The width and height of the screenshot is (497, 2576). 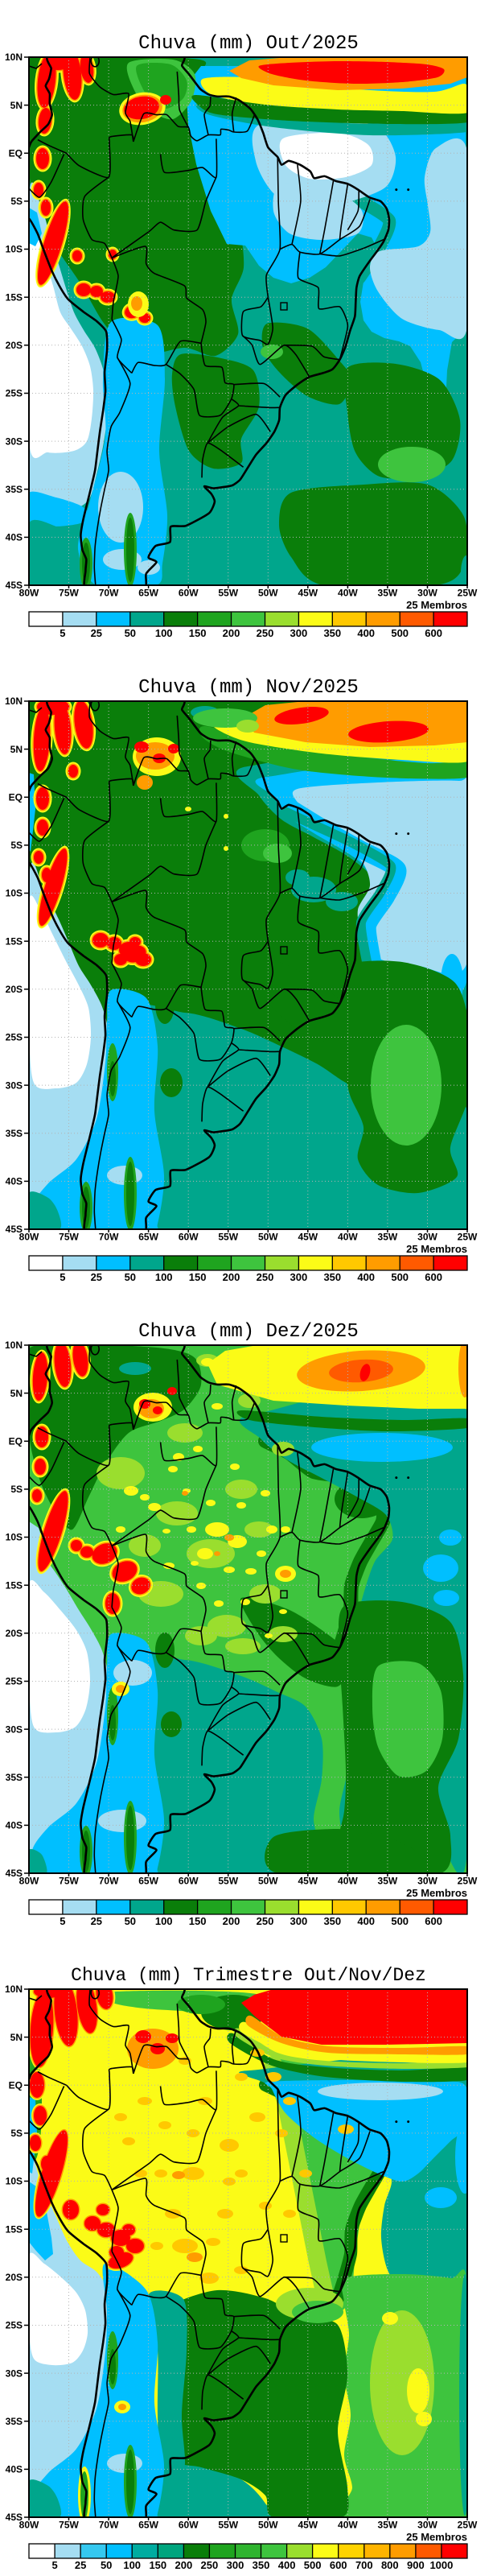 I want to click on svg-text: 1000, so click(x=441, y=2565).